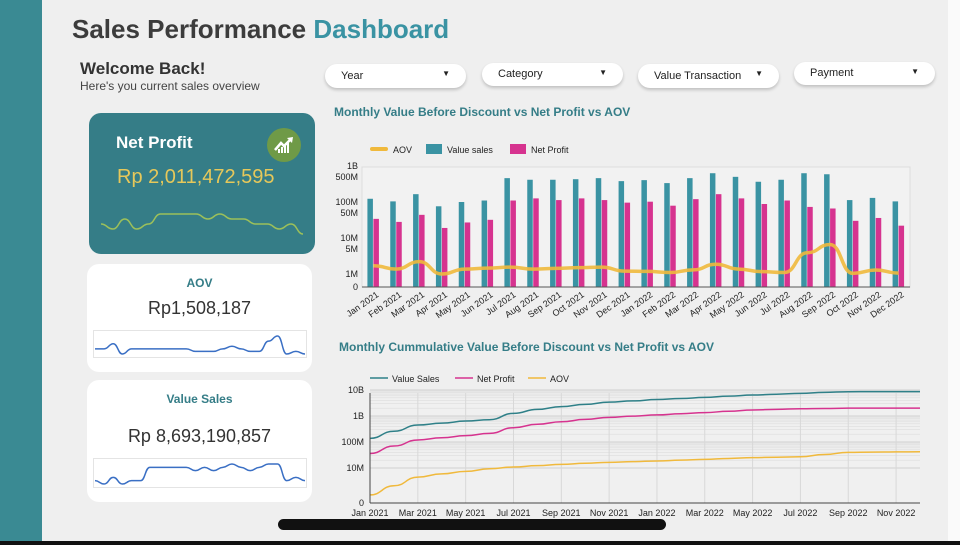 This screenshot has width=960, height=545. I want to click on y-tick-label: 50M, so click(349, 213).